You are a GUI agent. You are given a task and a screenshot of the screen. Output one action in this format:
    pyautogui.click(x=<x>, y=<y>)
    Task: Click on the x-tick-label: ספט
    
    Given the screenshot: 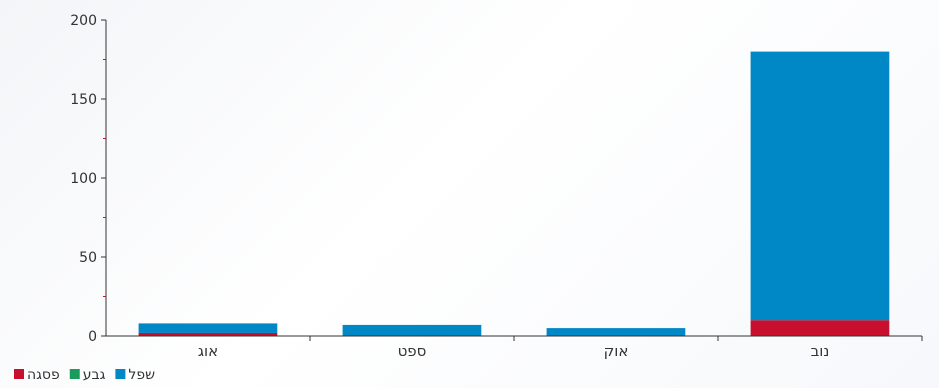 What is the action you would take?
    pyautogui.click(x=412, y=351)
    